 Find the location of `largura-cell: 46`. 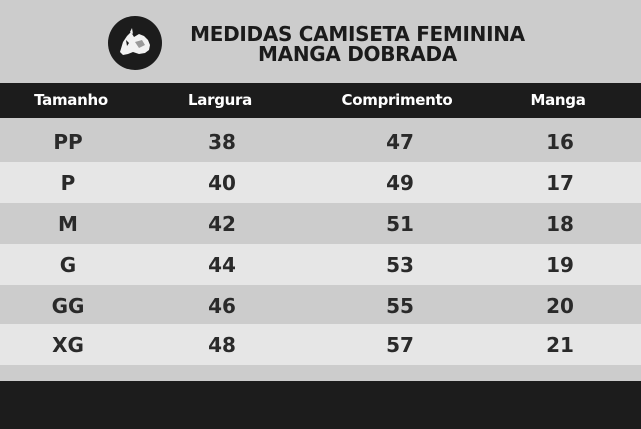

largura-cell: 46 is located at coordinates (222, 306).